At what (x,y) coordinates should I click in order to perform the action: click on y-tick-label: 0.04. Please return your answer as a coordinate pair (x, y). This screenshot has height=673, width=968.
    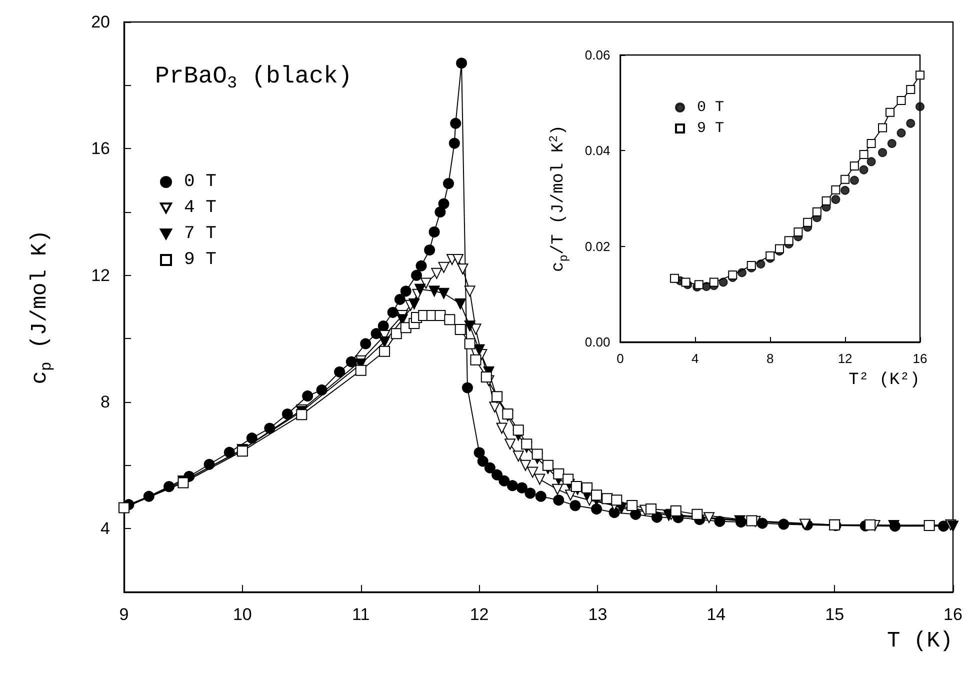
    Looking at the image, I should click on (597, 150).